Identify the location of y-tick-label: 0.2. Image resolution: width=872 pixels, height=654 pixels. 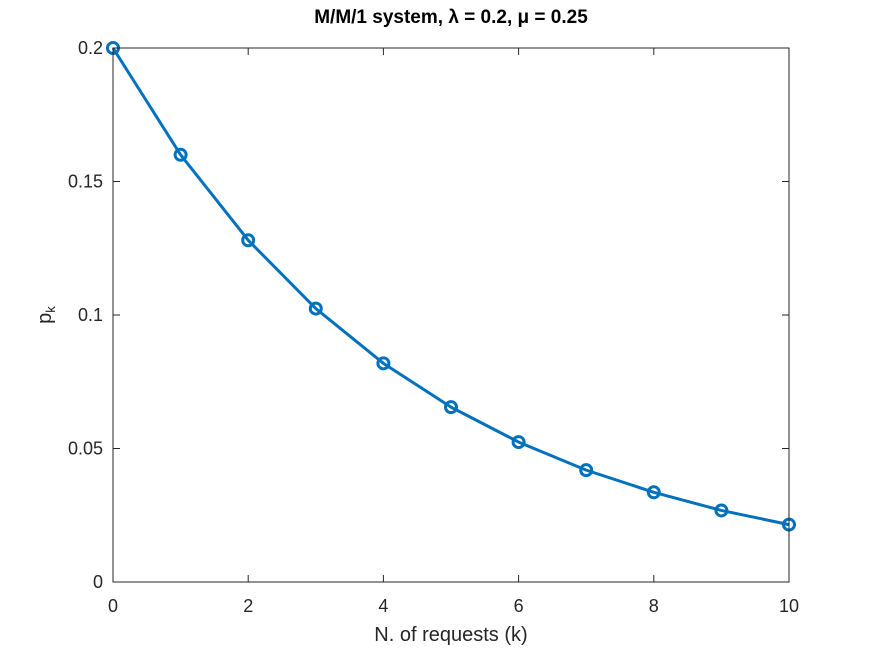
(90, 48).